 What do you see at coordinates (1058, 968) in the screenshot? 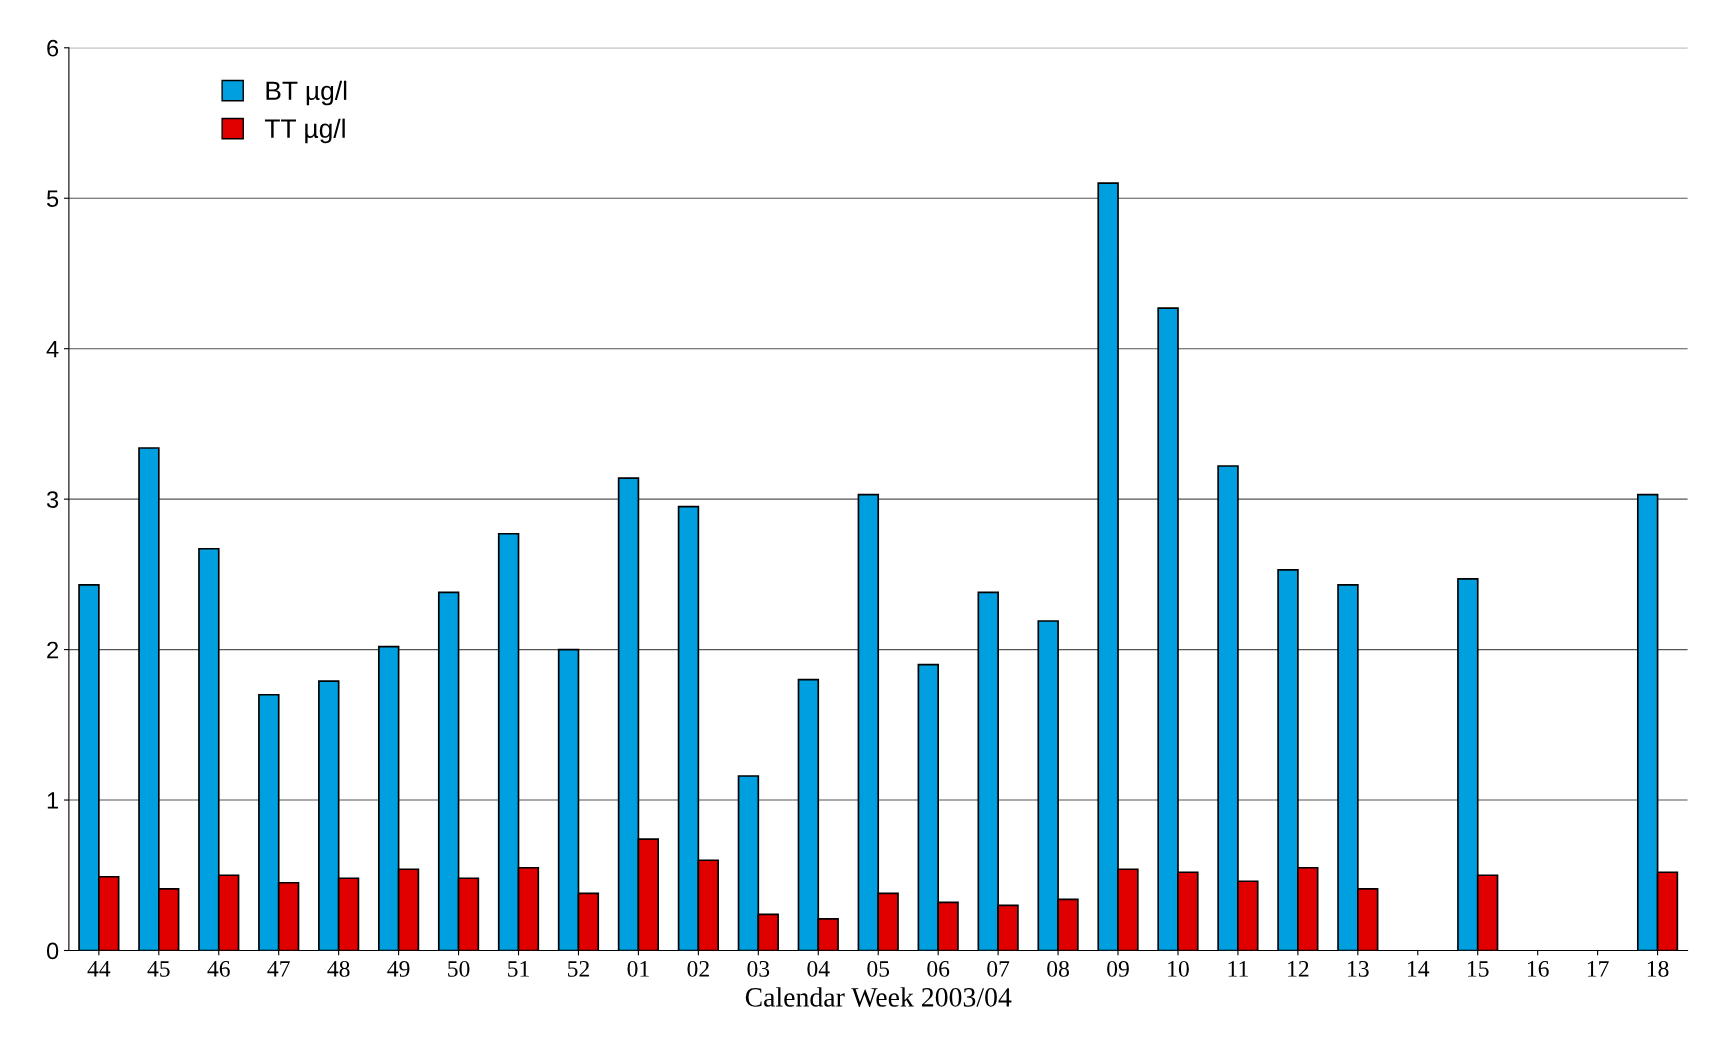
I see `x-tick-label: 08` at bounding box center [1058, 968].